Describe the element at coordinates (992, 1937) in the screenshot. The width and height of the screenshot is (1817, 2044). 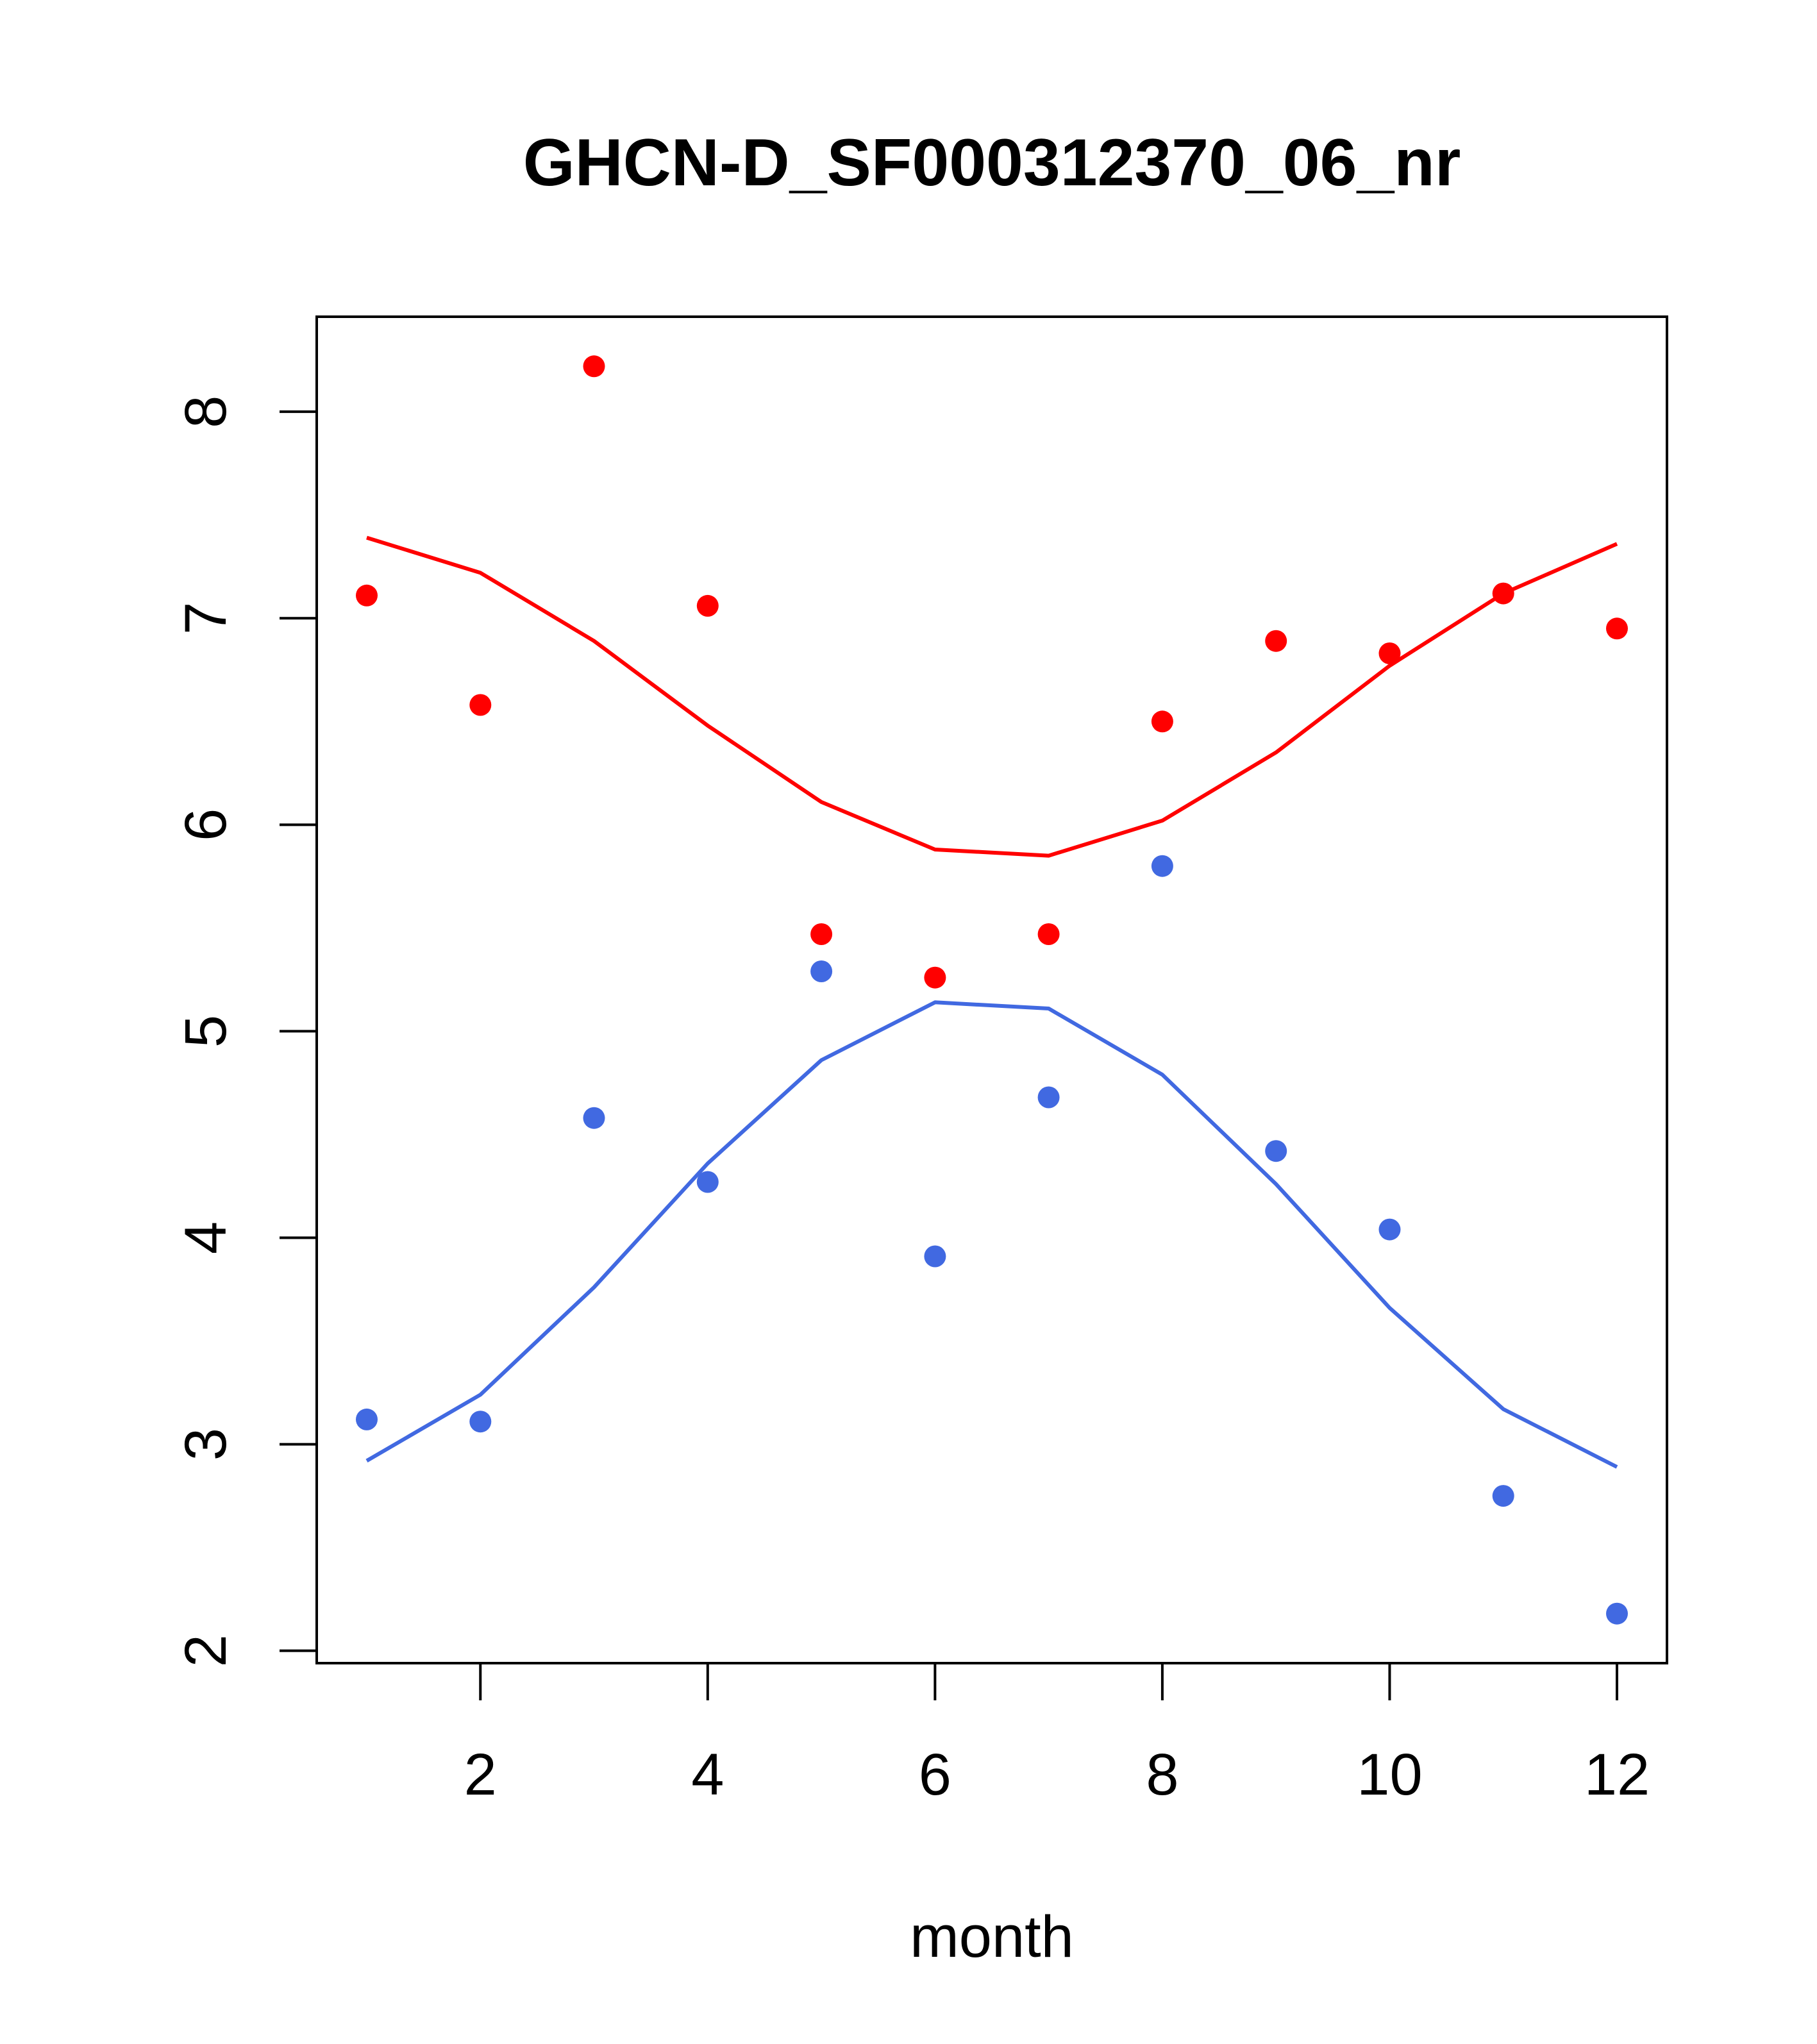
I see `x-axis-label: month` at that location.